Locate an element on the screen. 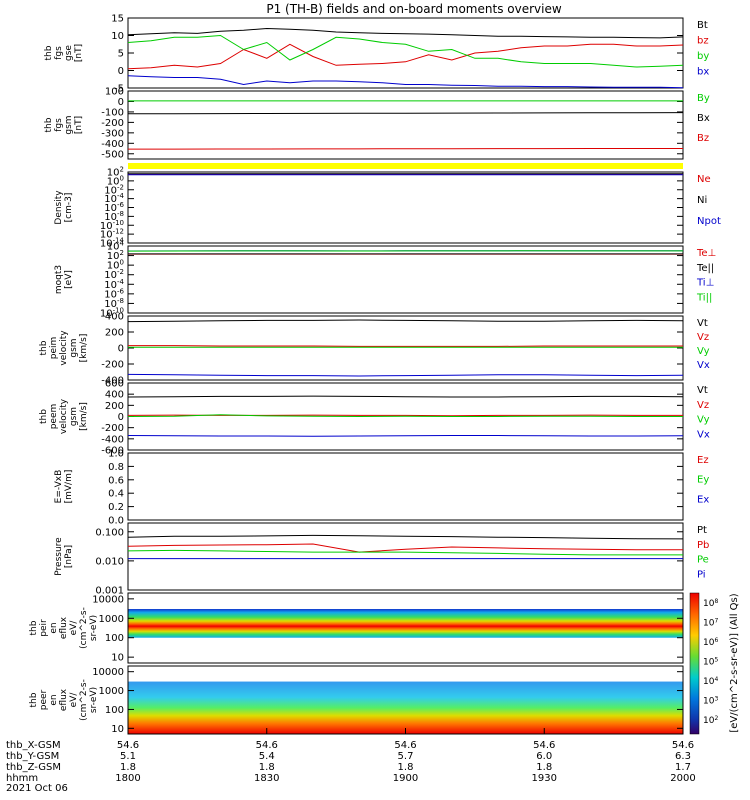  y-axis-label: peer is located at coordinates (44, 699).